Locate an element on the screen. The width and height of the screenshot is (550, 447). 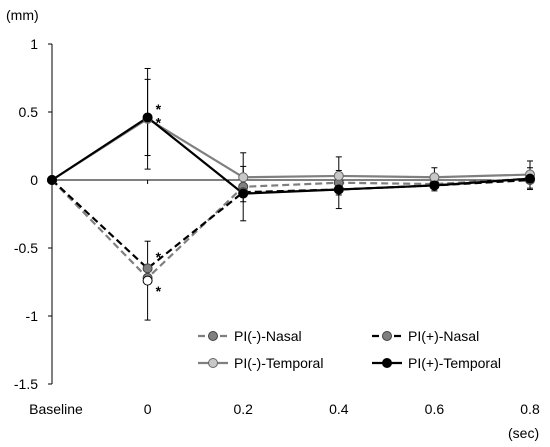
x-tick-label: 0.2 is located at coordinates (243, 409).